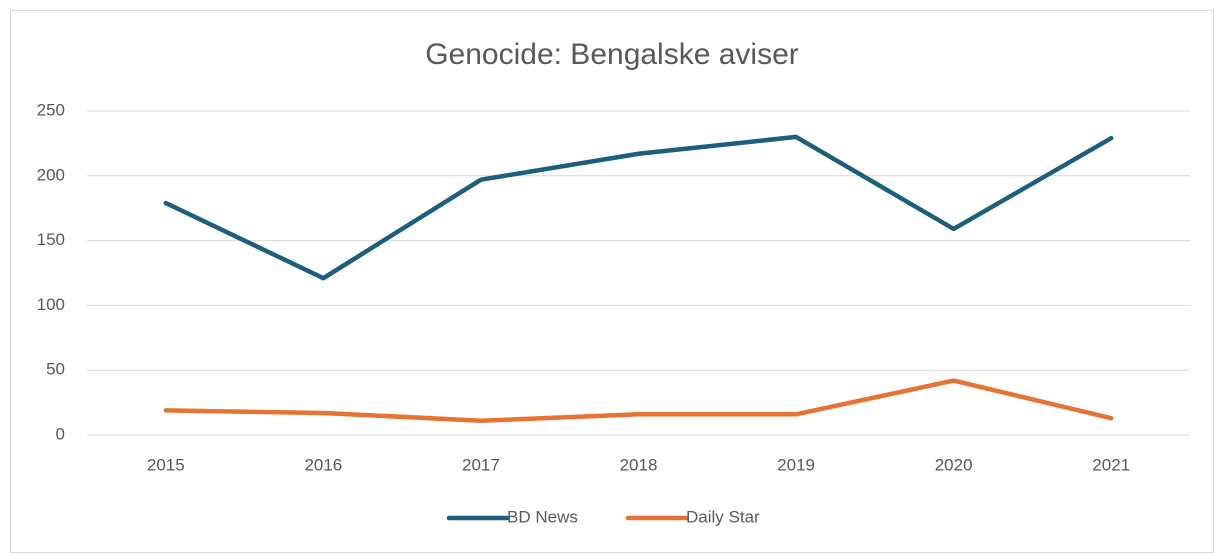  What do you see at coordinates (638, 400) in the screenshot?
I see `data-line` at bounding box center [638, 400].